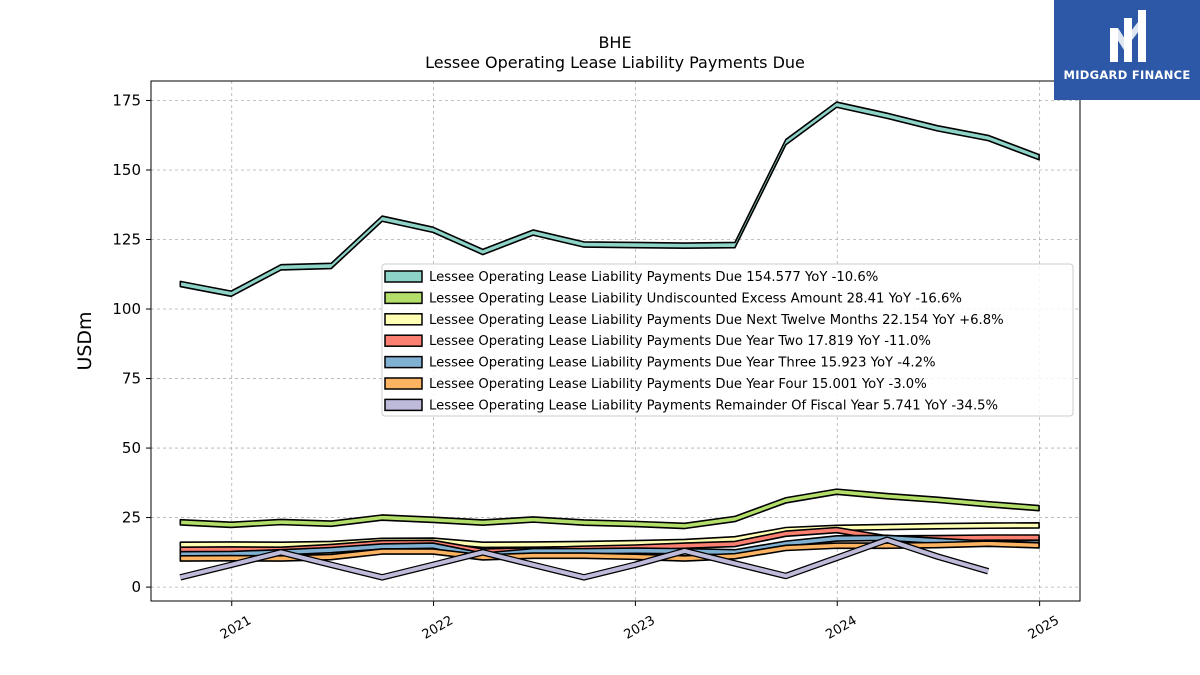 The image size is (1200, 675). Describe the element at coordinates (916, 363) in the screenshot. I see `legend-yoy-value: -4.2%` at that location.